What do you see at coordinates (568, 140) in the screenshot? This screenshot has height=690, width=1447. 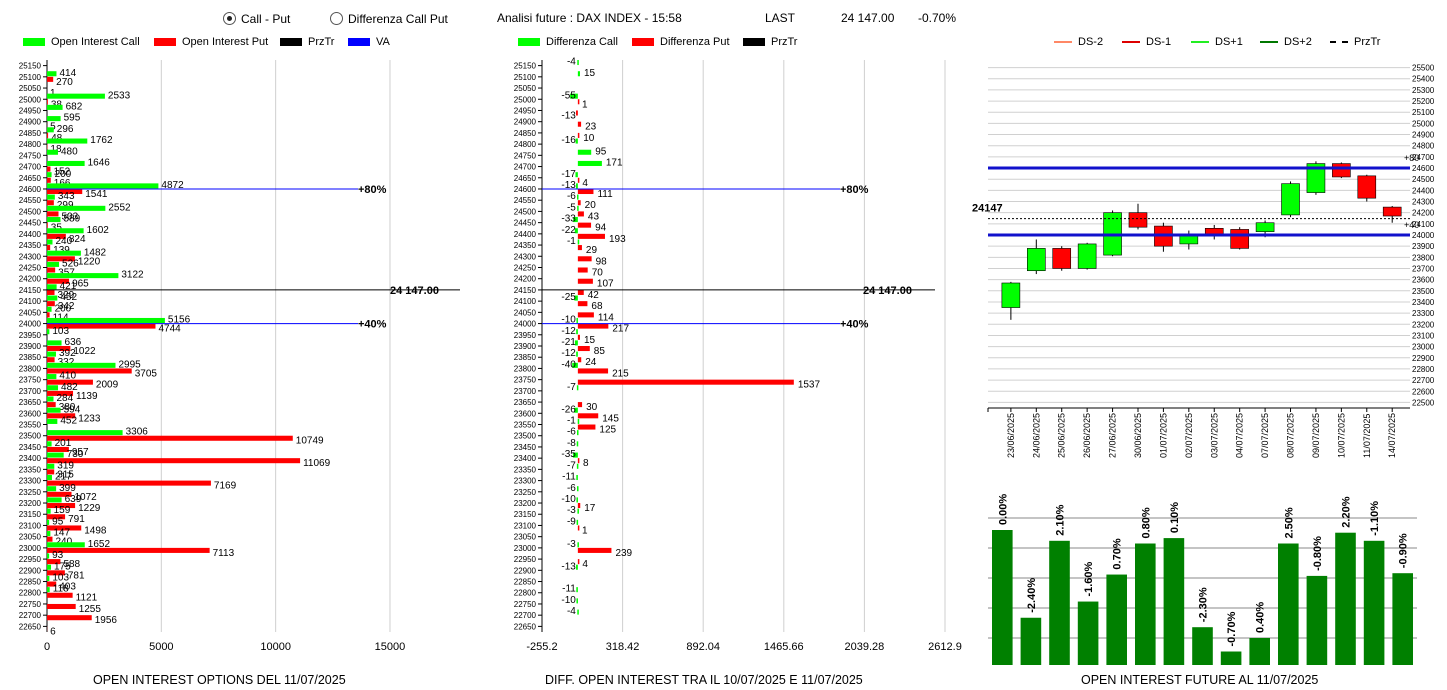 I see `call-diff-label: -16` at bounding box center [568, 140].